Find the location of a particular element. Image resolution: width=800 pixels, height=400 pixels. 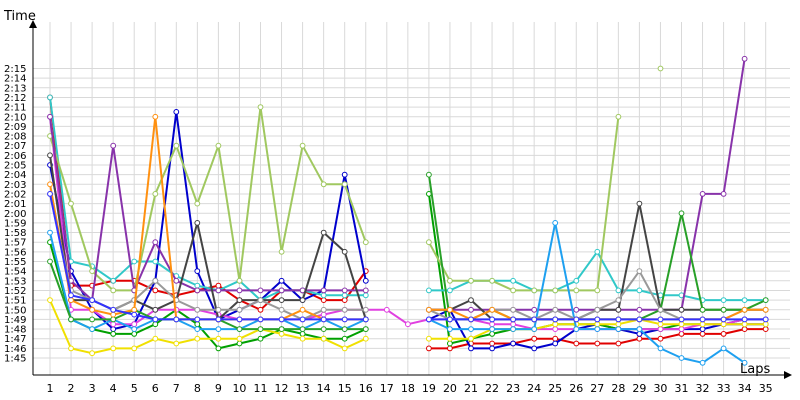

x-tick-label: 12 is located at coordinates (282, 388).